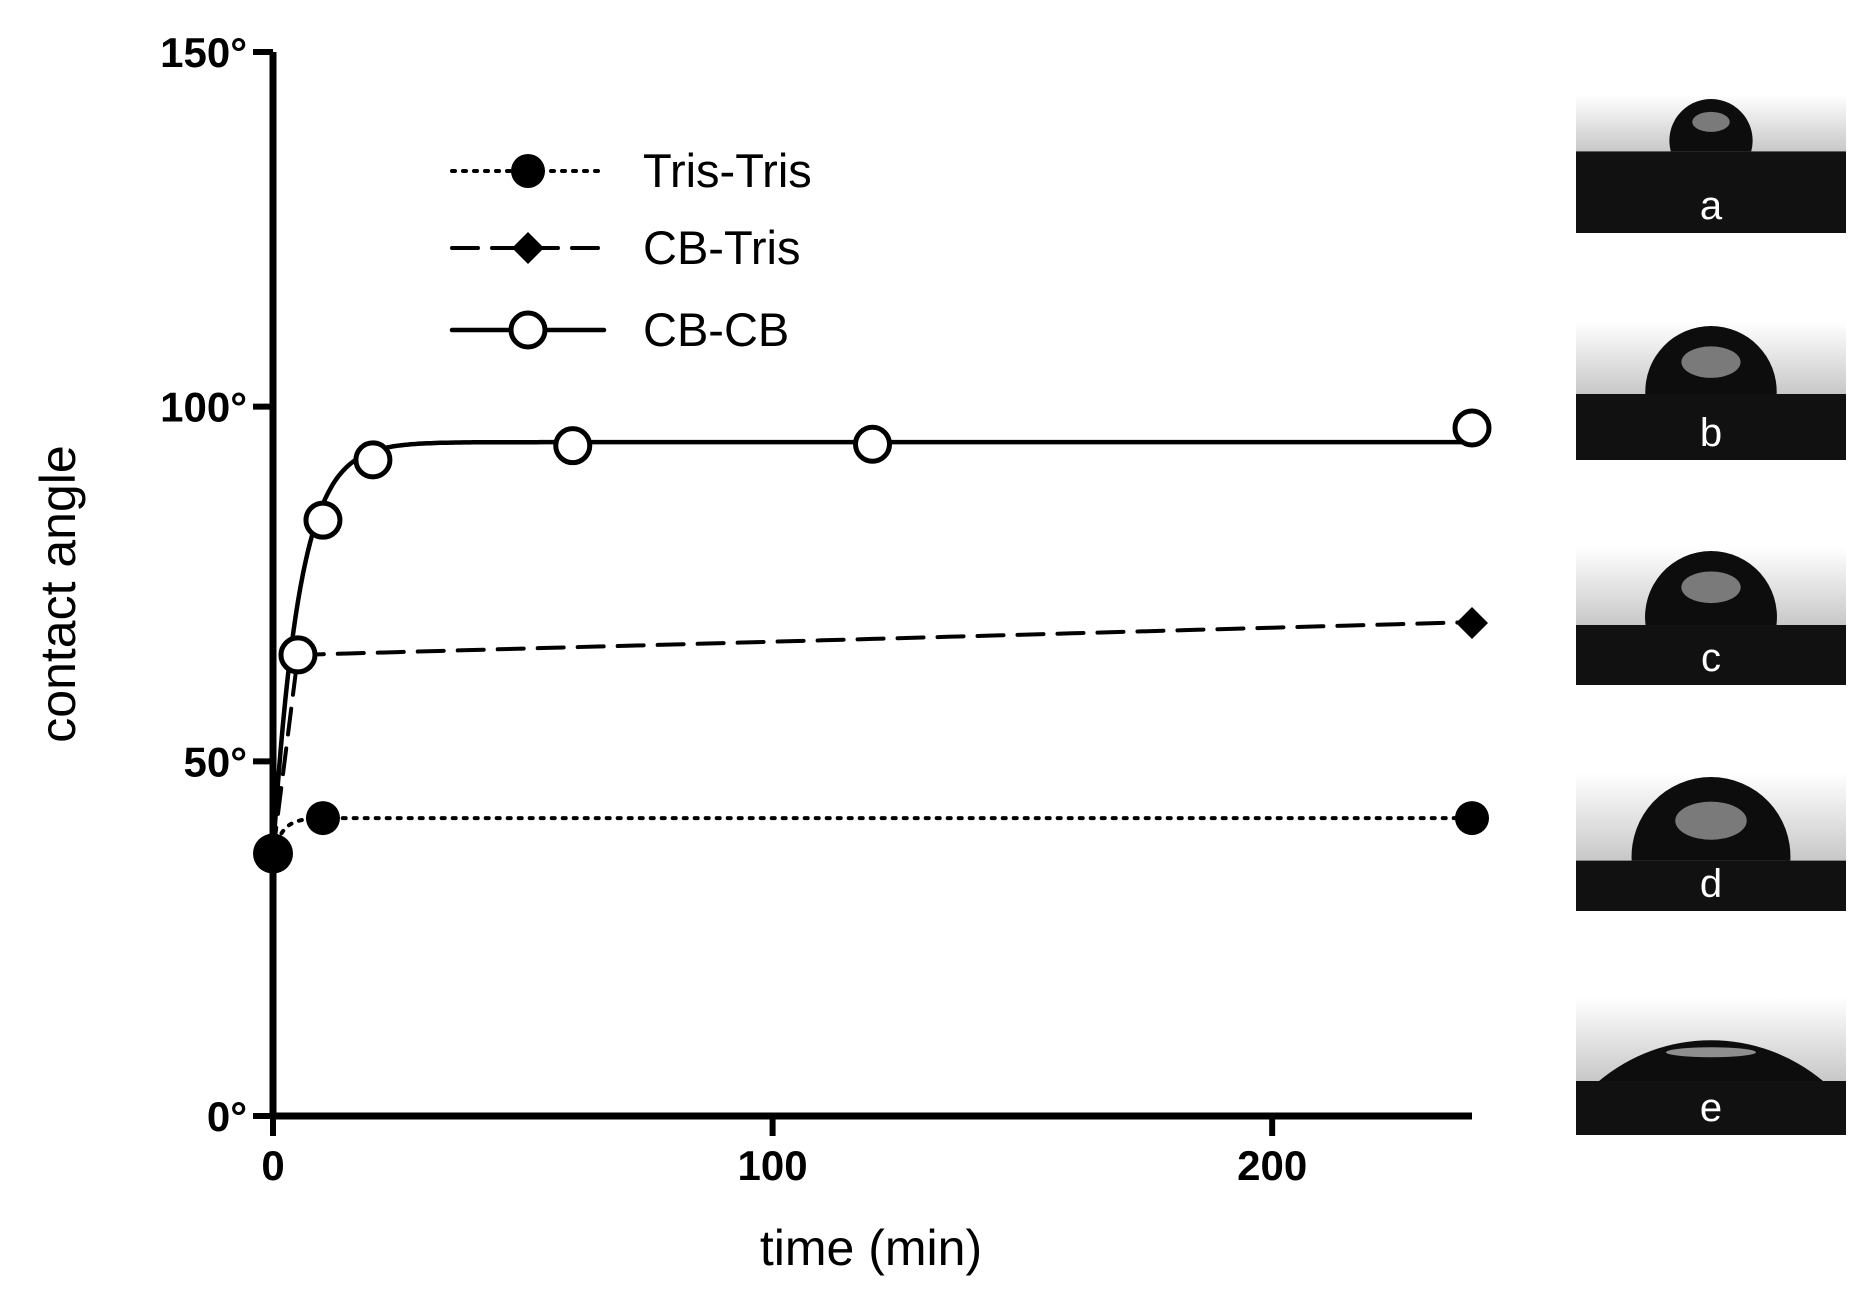 The width and height of the screenshot is (1866, 1293). Describe the element at coordinates (528, 171) in the screenshot. I see `legend-marker-tris-tris` at that location.